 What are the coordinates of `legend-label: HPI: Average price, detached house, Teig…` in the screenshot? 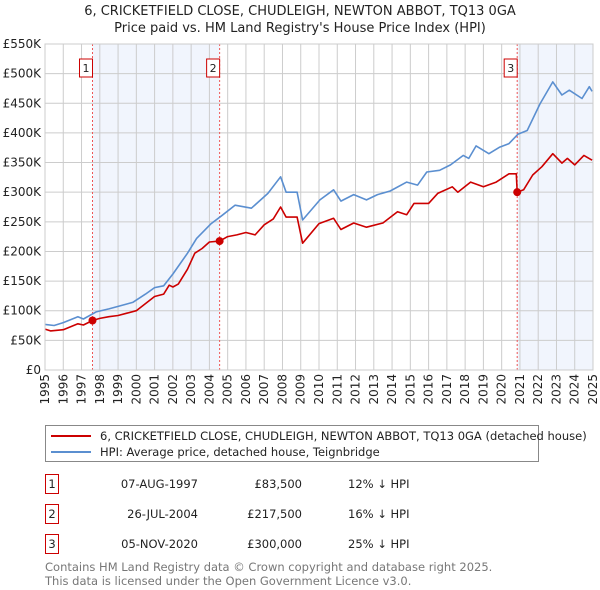 It's located at (240, 452).